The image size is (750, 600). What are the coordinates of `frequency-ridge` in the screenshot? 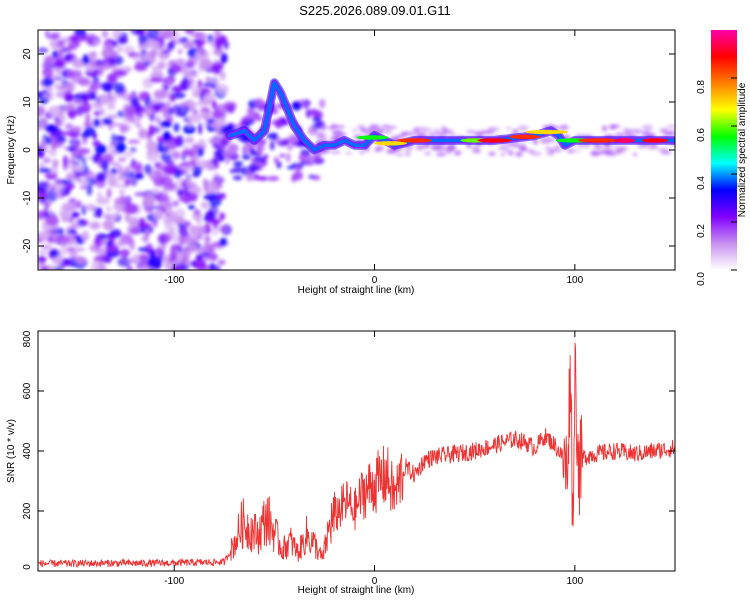 It's located at (450, 116).